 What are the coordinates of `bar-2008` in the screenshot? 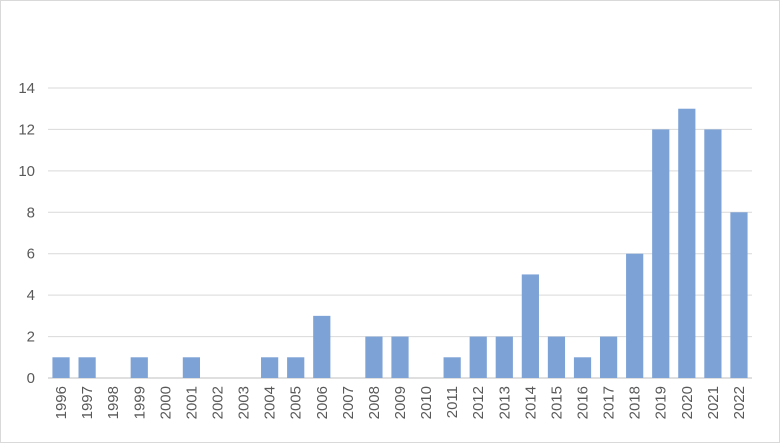 It's located at (374, 357).